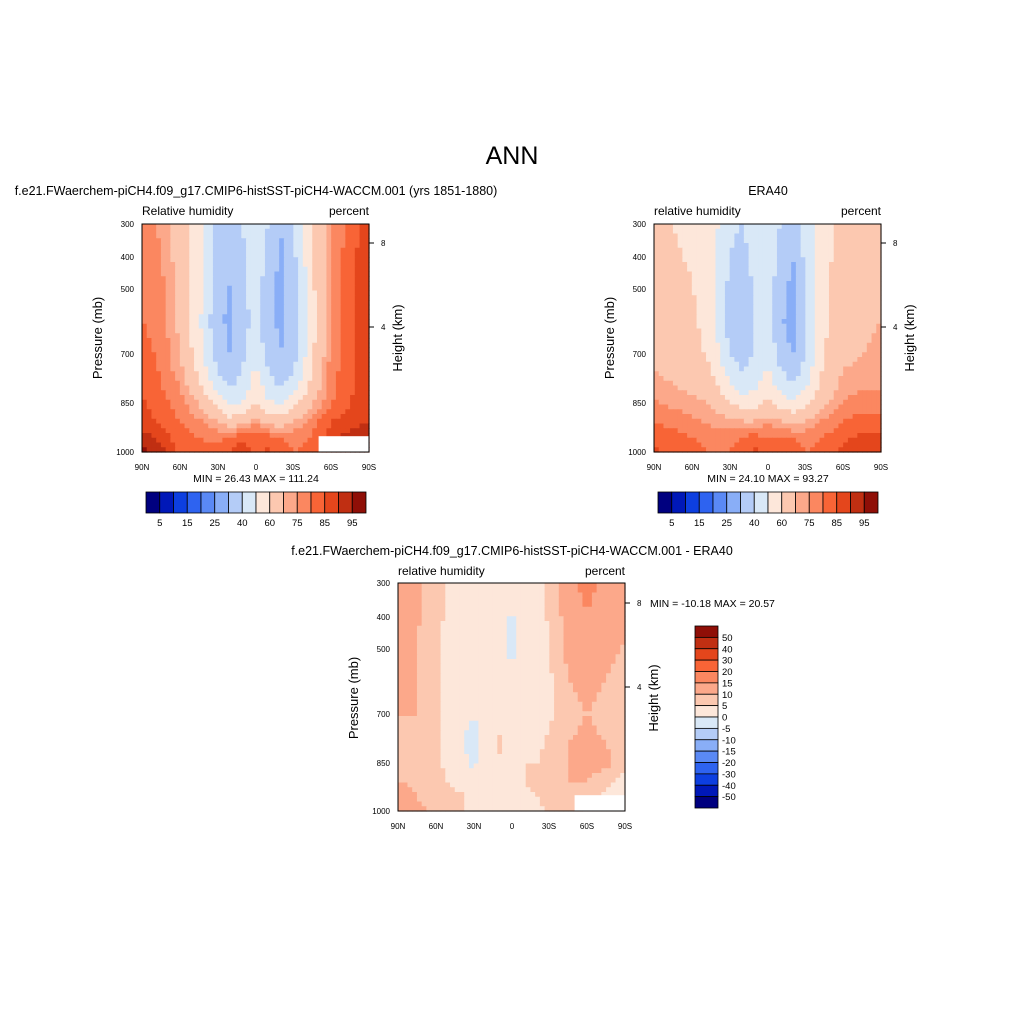 This screenshot has width=1024, height=1024. What do you see at coordinates (699, 523) in the screenshot?
I see `colorbar-label: 15` at bounding box center [699, 523].